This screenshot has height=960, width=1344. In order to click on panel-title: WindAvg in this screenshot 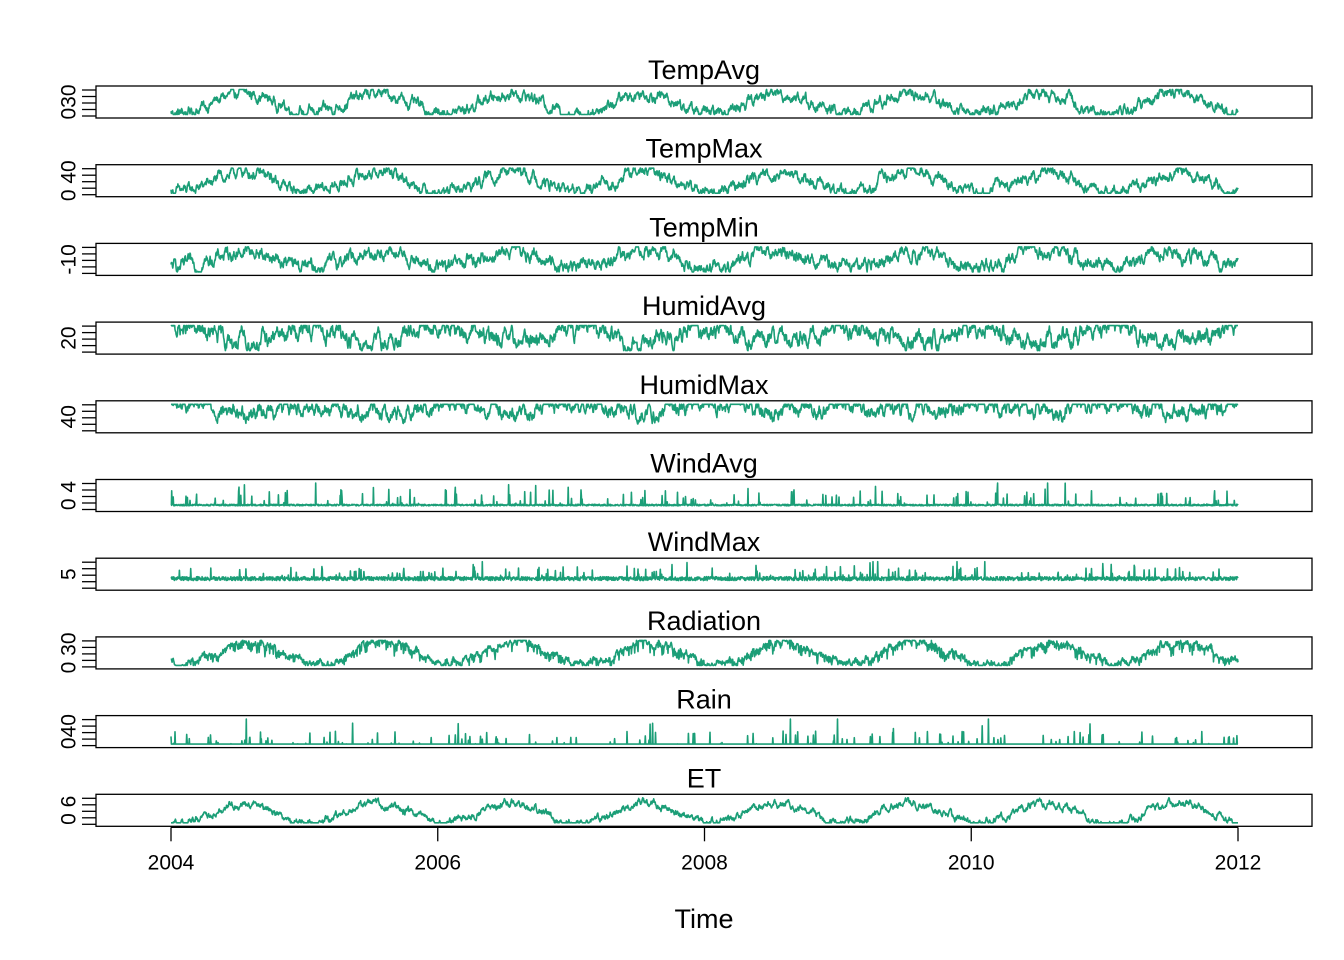, I will do `click(704, 464)`.